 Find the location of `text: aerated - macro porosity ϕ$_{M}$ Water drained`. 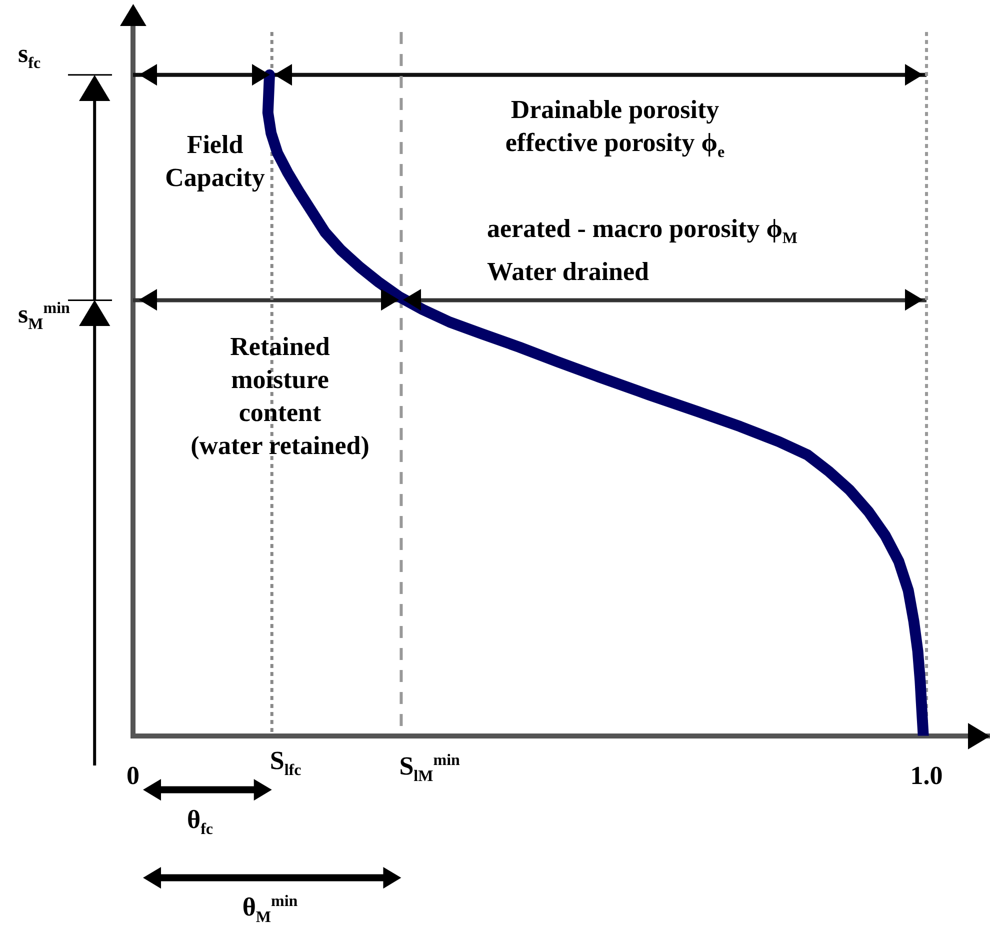

text: aerated - macro porosity ϕ$_{M}$ Water drained is located at coordinates (642, 250).